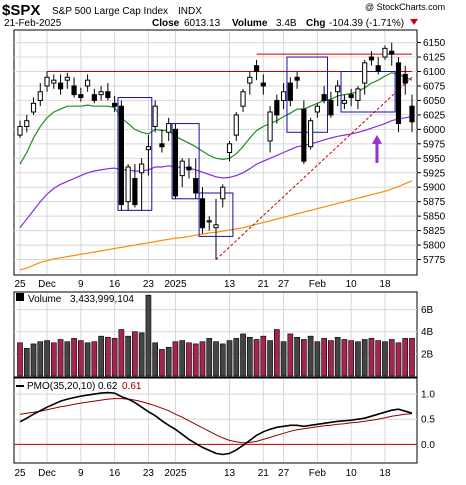  I want to click on x-tick-label-bottom: 2025, so click(175, 473).